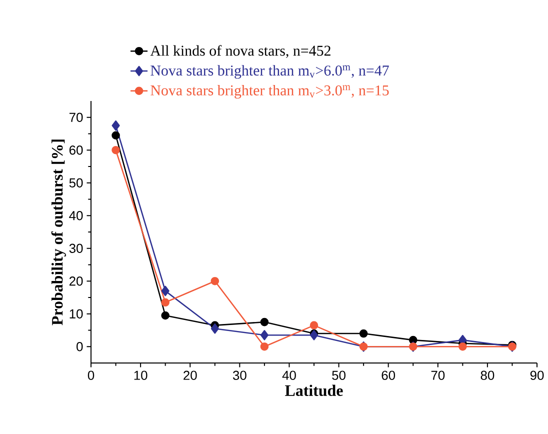 The width and height of the screenshot is (548, 434). I want to click on x-tick-label: 30, so click(239, 375).